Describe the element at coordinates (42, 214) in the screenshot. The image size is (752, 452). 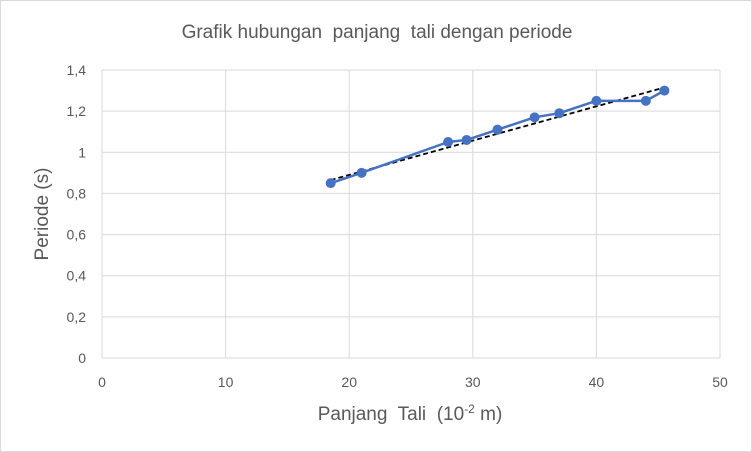
I see `y-axis-label: Periode (s)` at that location.